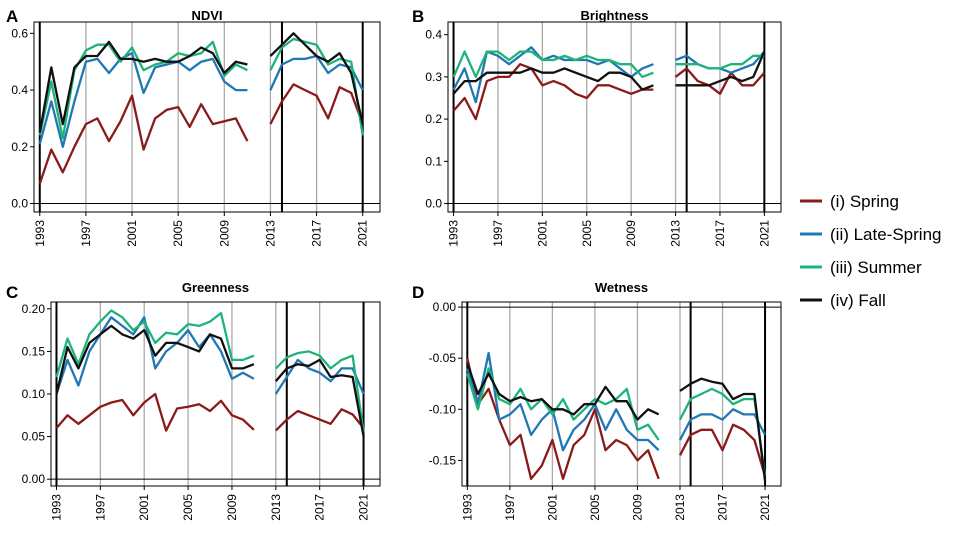 The width and height of the screenshot is (962, 537). Describe the element at coordinates (34, 394) in the screenshot. I see `y-tick-label: 0.10` at that location.